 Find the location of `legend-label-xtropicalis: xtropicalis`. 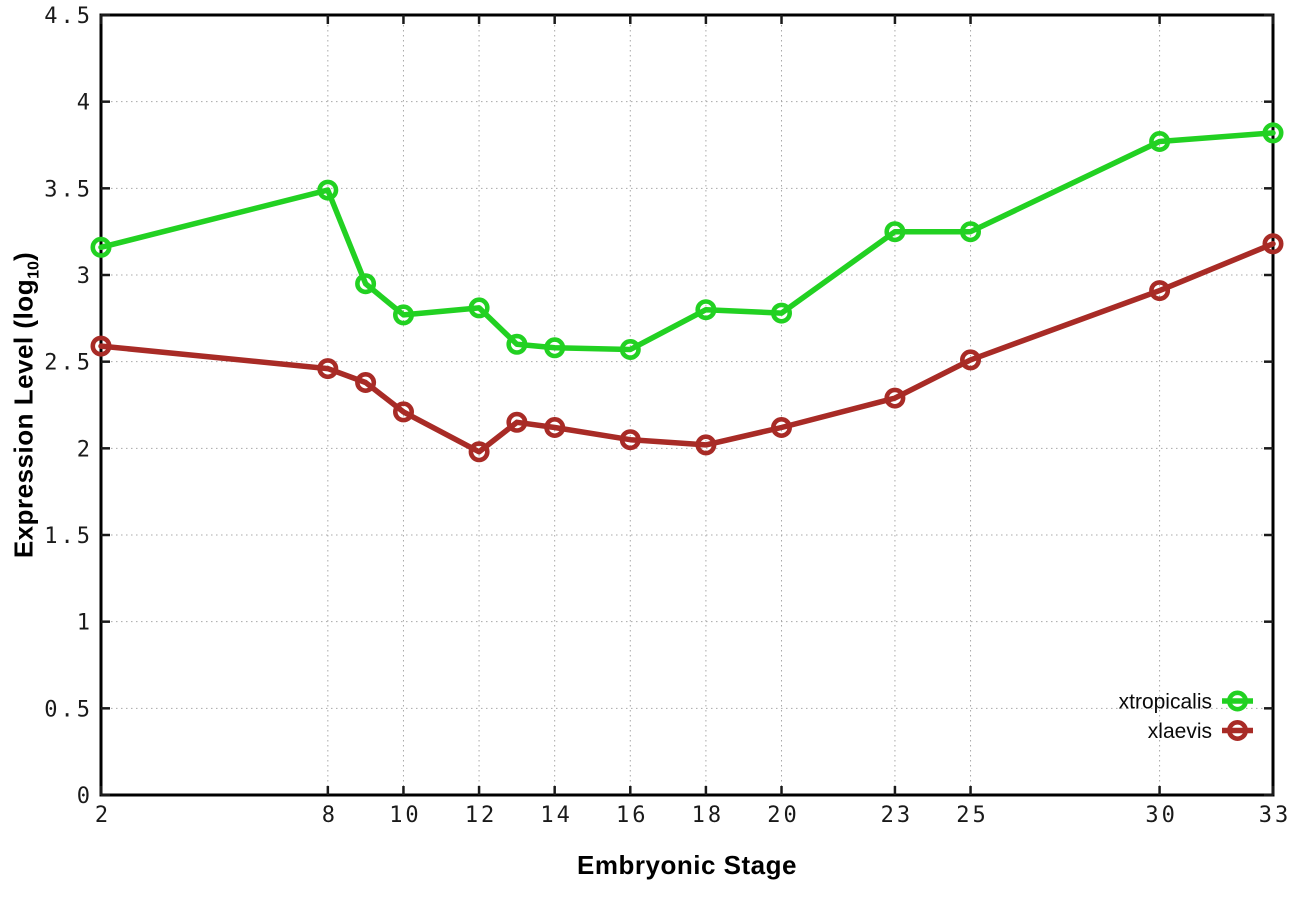

legend-label-xtropicalis: xtropicalis is located at coordinates (1165, 702).